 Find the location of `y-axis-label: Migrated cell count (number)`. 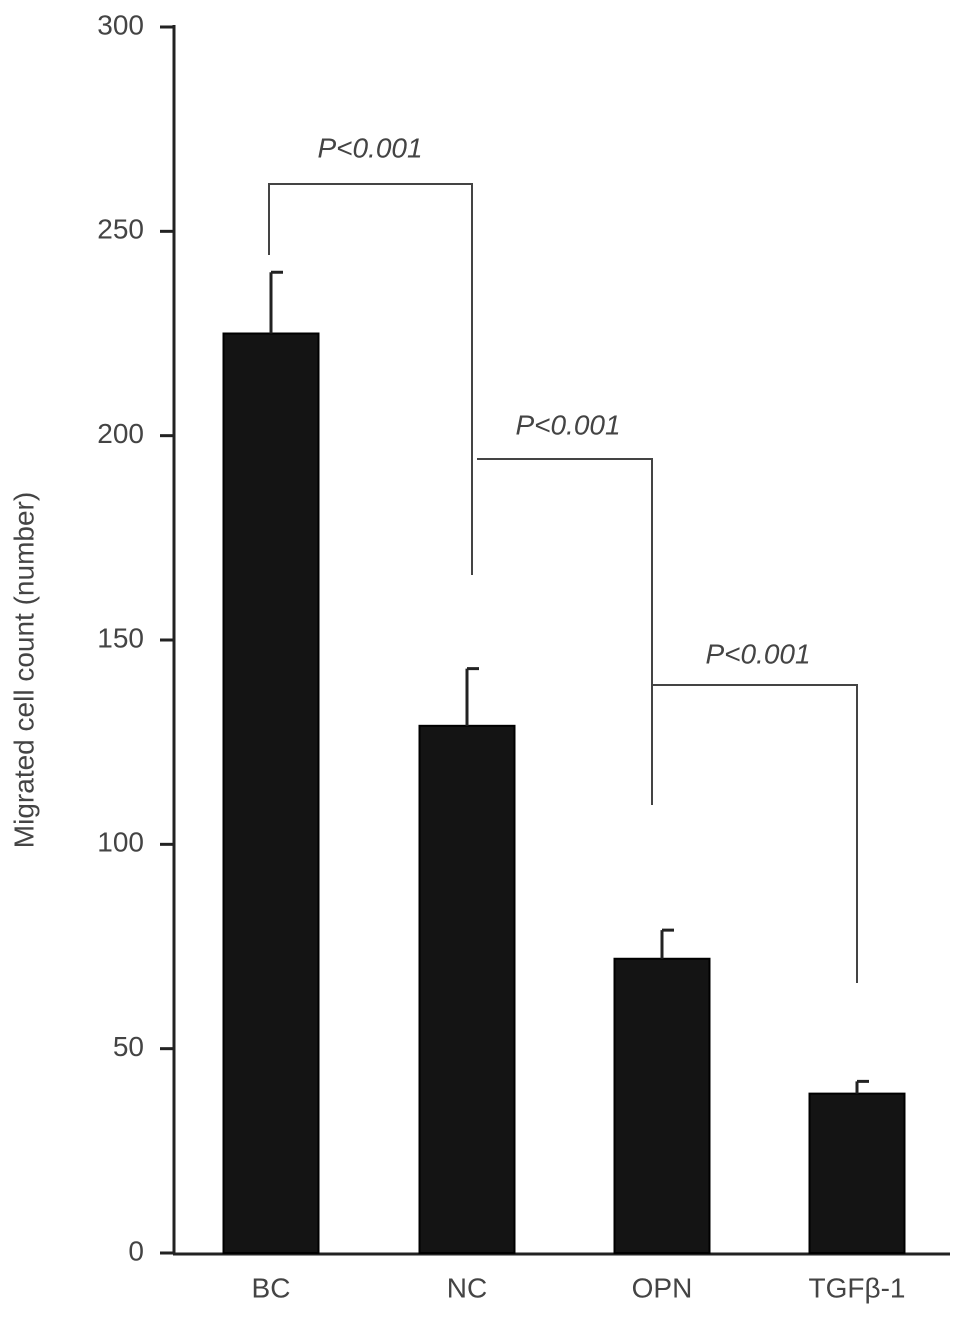

y-axis-label: Migrated cell count (number) is located at coordinates (23, 670).